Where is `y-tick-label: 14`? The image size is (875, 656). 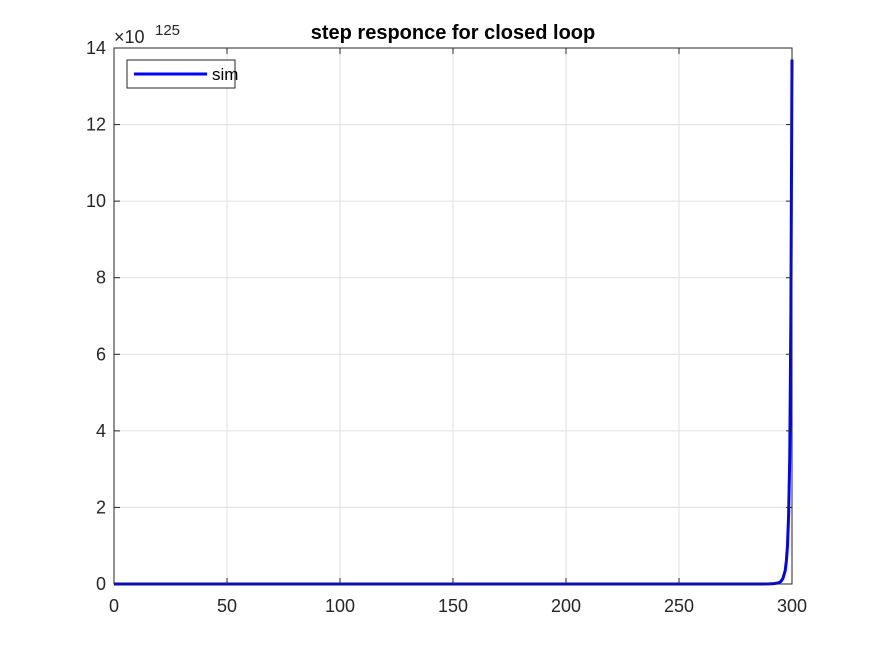
y-tick-label: 14 is located at coordinates (96, 48).